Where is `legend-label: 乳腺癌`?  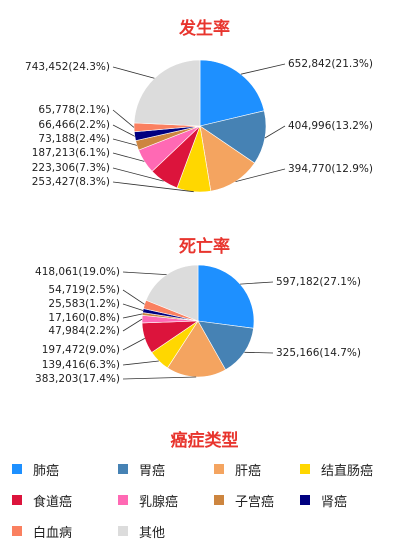
legend-label: 乳腺癌 is located at coordinates (159, 502).